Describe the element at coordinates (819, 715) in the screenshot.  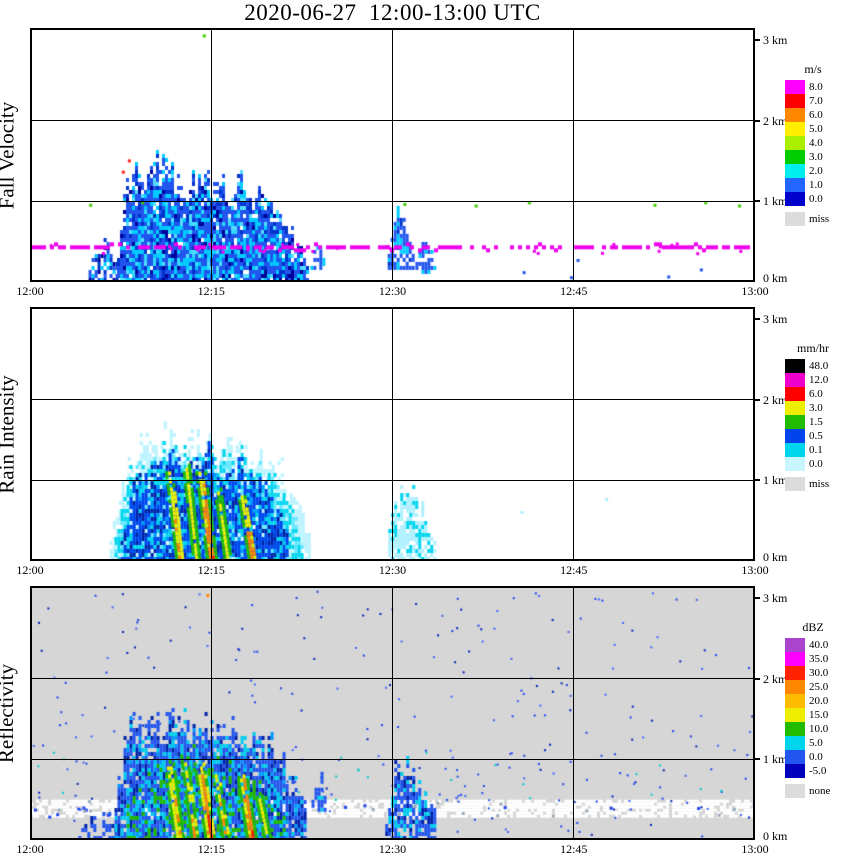
I see `legend-label: 15.0` at that location.